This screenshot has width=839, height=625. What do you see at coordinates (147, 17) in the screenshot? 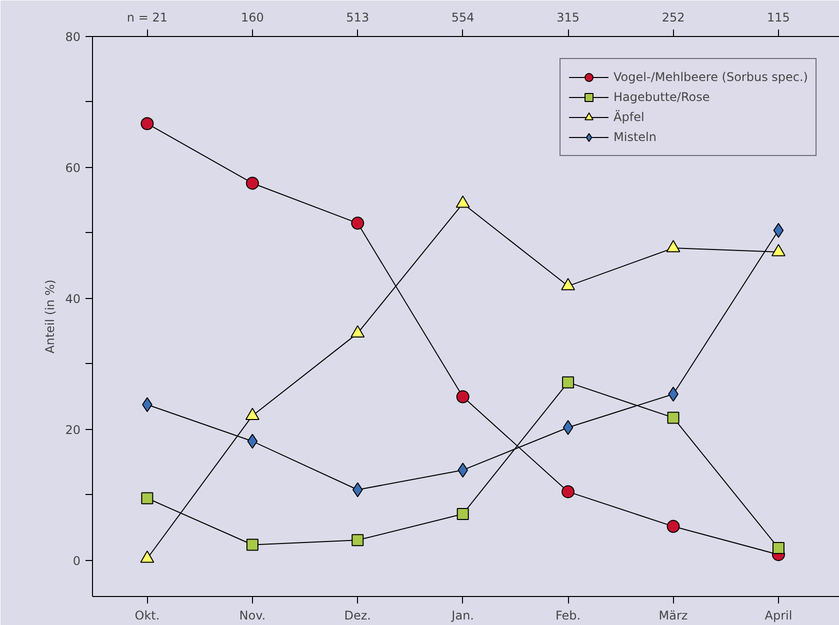
I see `text: n = 21` at bounding box center [147, 17].